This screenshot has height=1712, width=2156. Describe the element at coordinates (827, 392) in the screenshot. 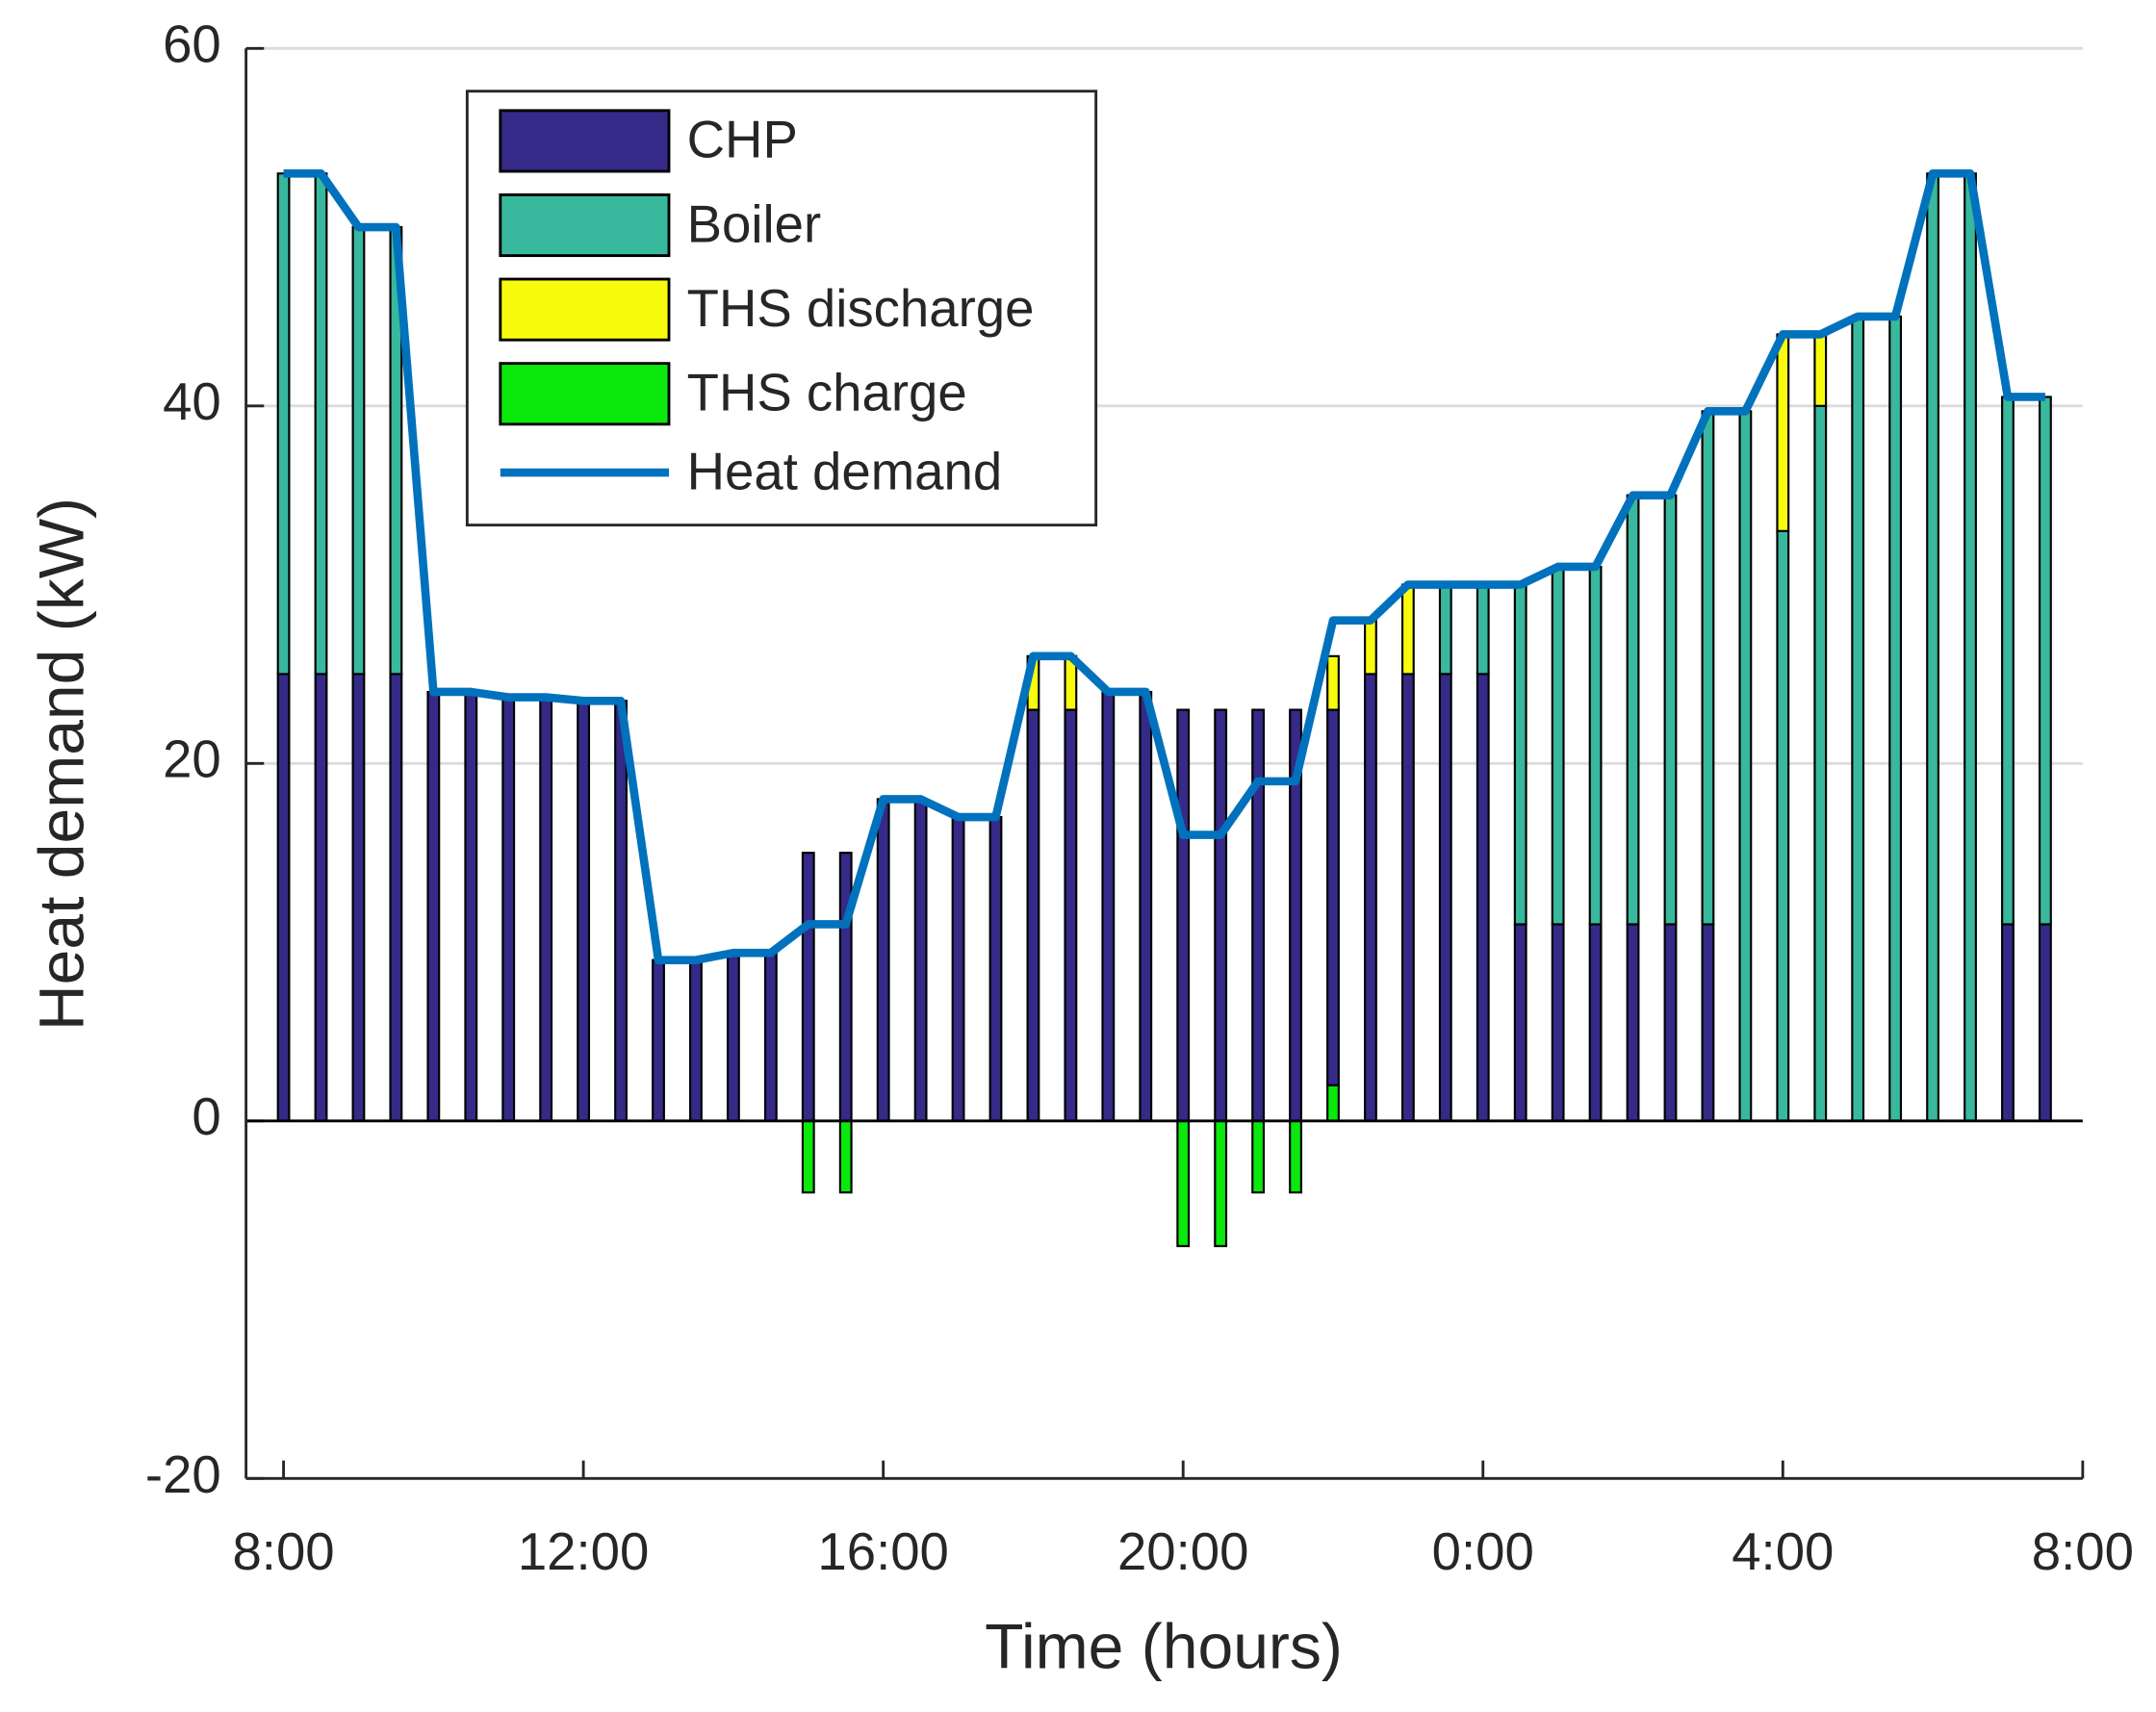

I see `legend-label: THS charge` at that location.